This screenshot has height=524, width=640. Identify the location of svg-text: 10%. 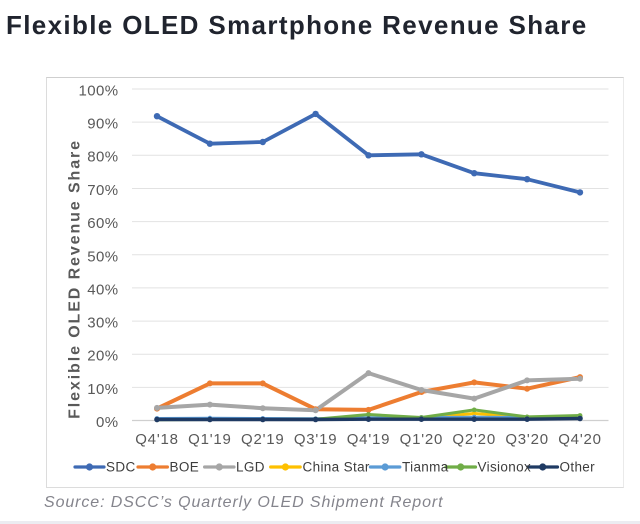
(102, 389).